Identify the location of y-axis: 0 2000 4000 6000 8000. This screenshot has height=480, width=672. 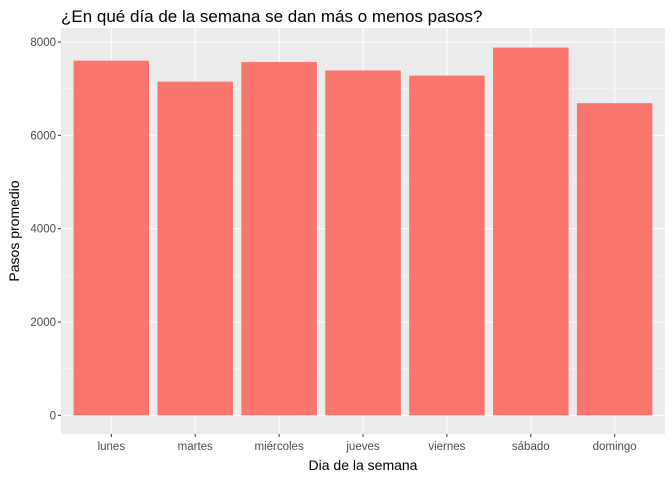
(45, 229).